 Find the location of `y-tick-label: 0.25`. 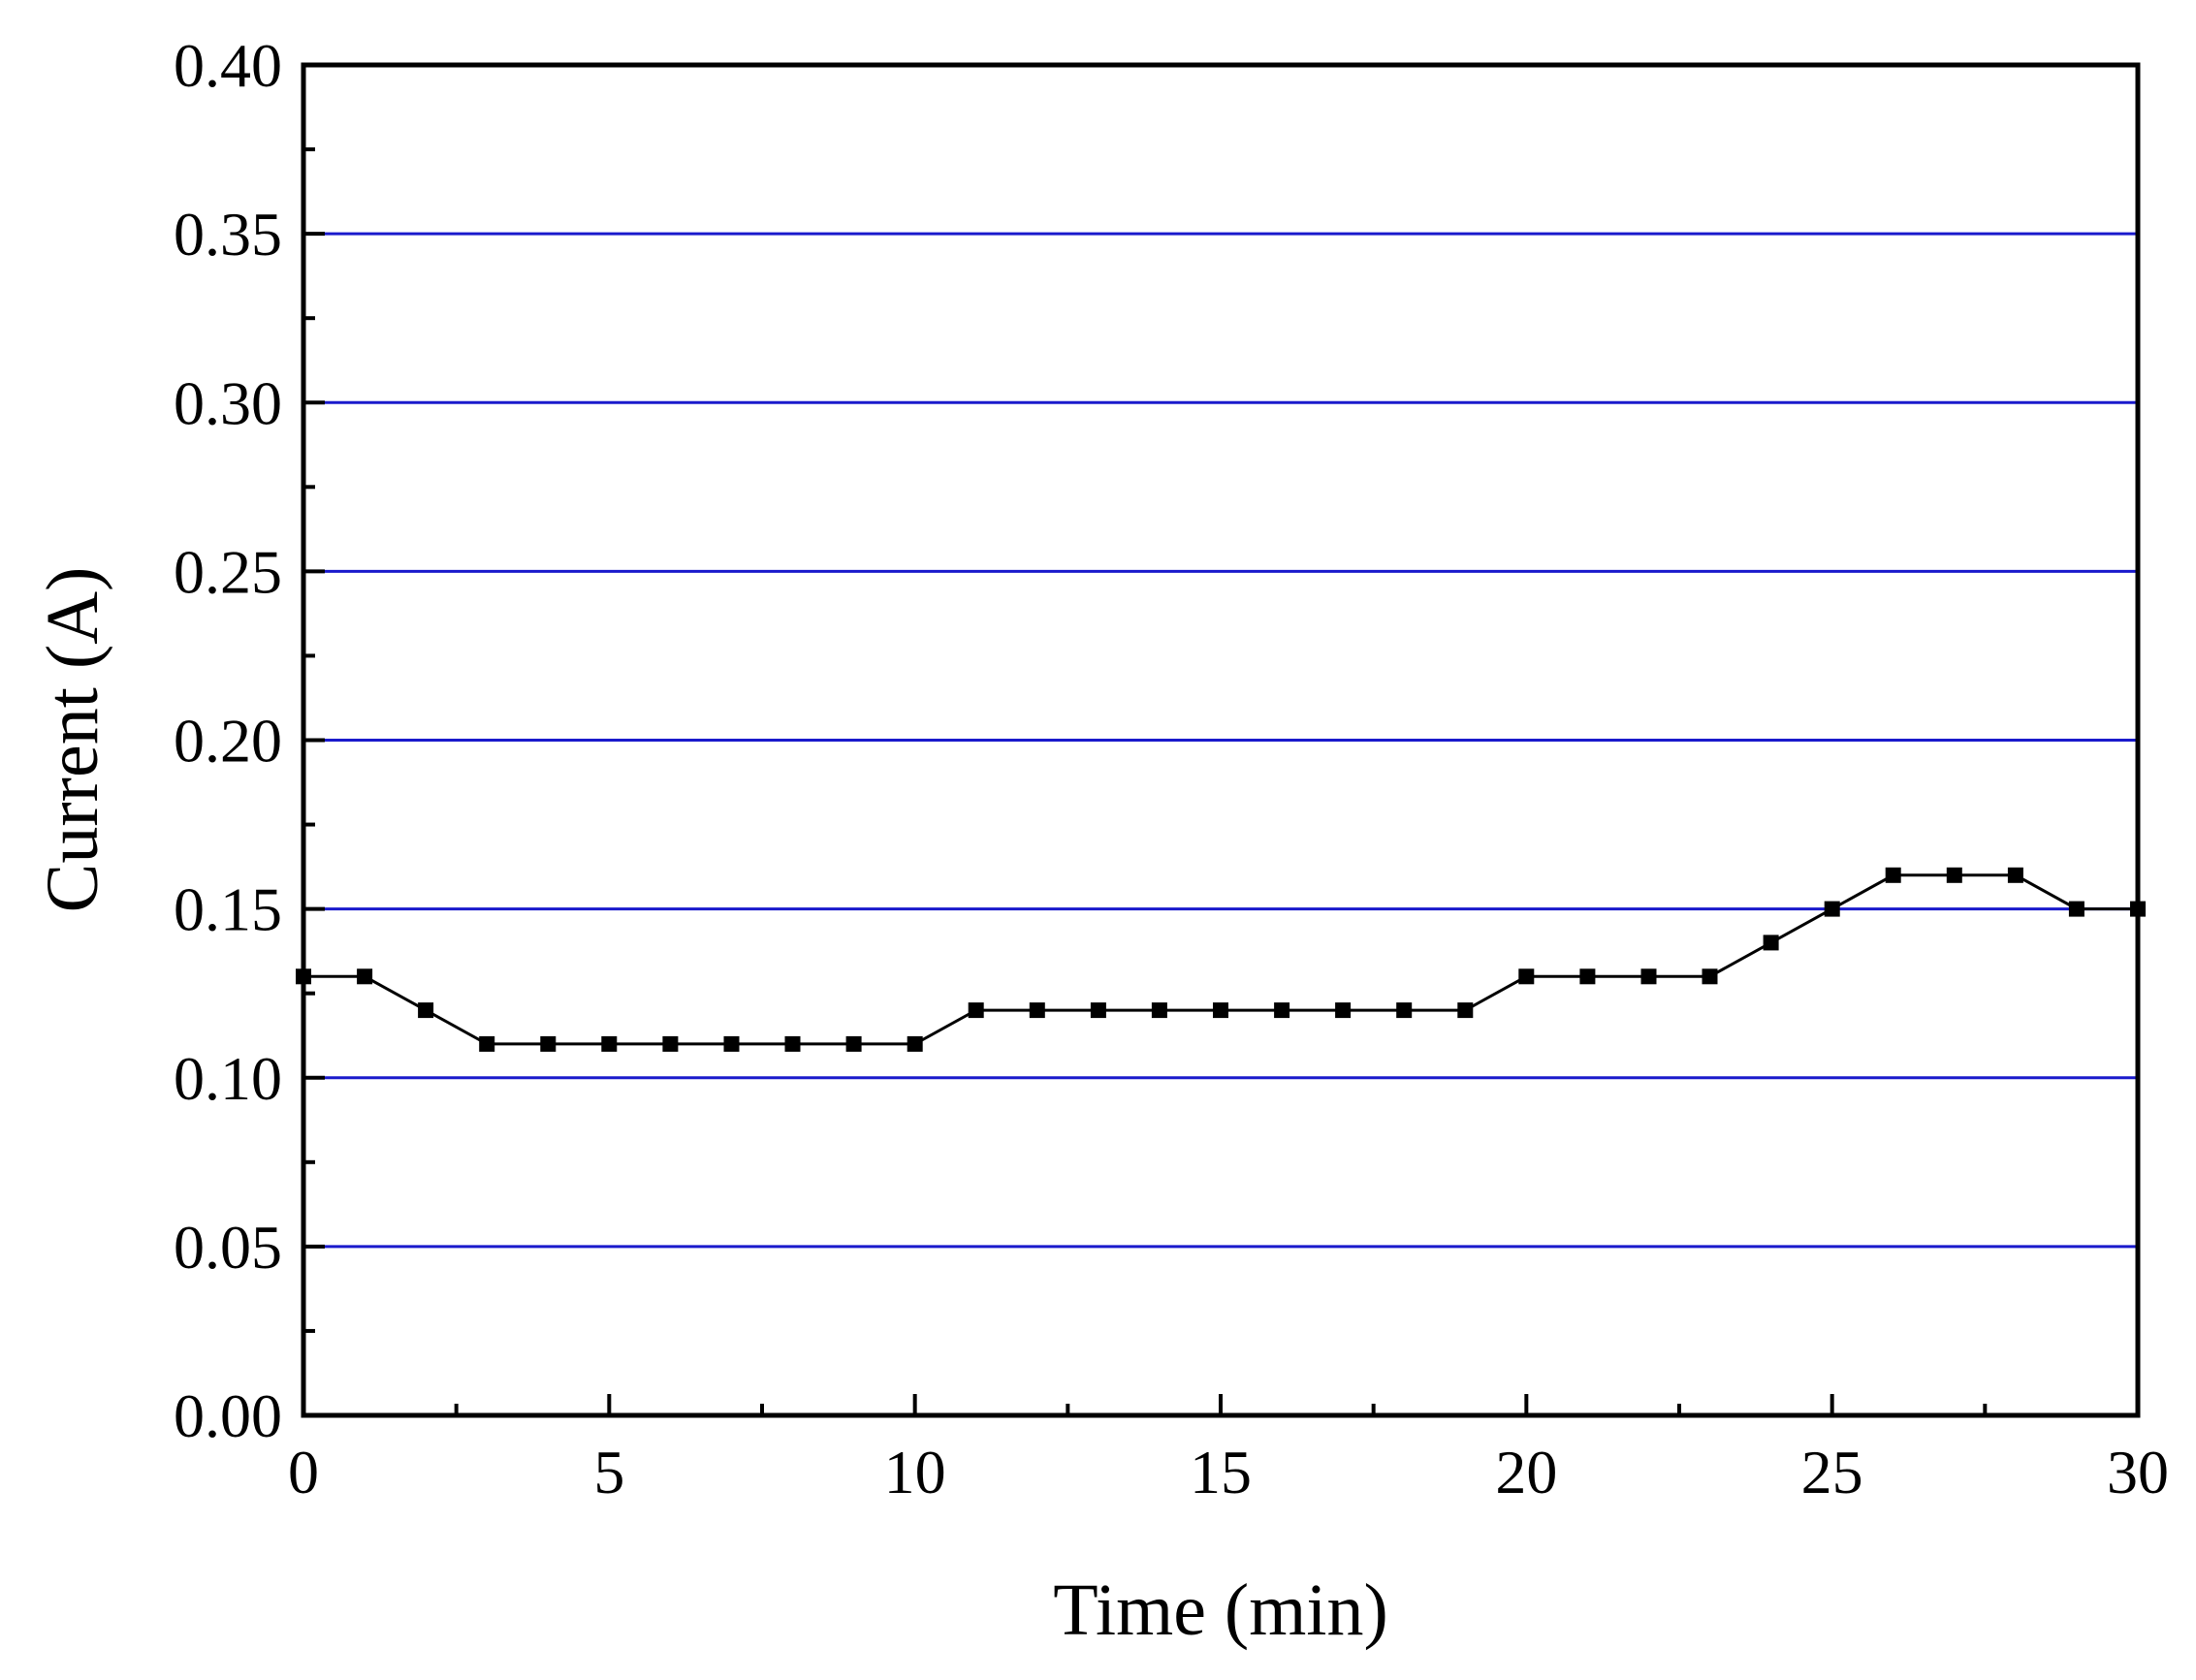

y-tick-label: 0.25 is located at coordinates (228, 571).